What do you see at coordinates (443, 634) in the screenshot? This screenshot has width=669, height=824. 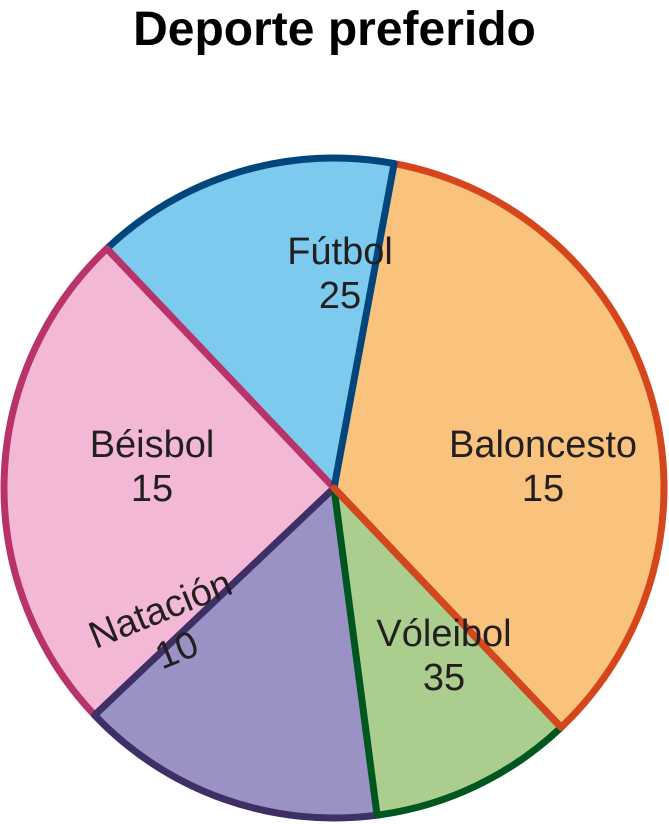 I see `slice-label-vóleibol: Vóleibol` at bounding box center [443, 634].